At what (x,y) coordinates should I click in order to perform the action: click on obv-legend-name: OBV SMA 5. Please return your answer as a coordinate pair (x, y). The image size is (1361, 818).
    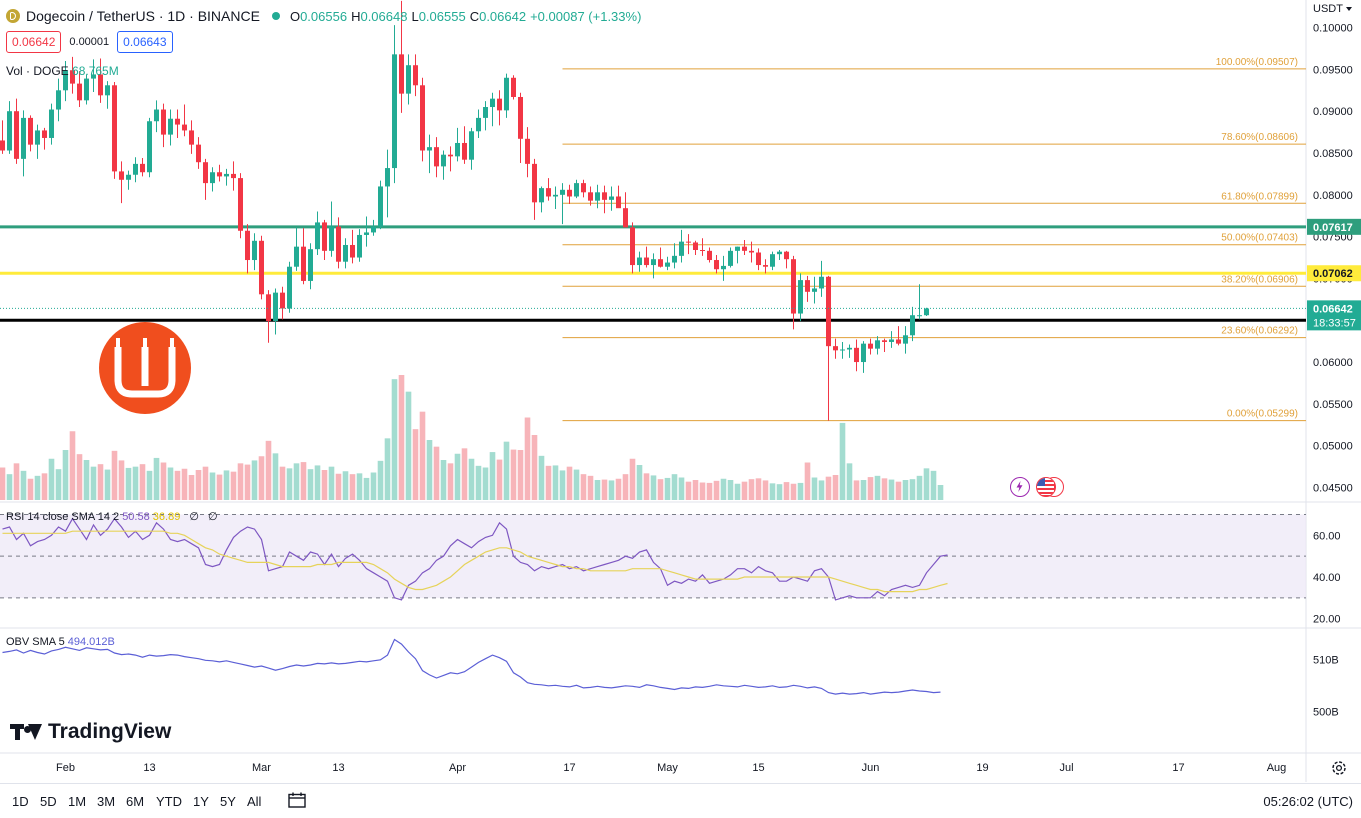
    Looking at the image, I should click on (35, 642).